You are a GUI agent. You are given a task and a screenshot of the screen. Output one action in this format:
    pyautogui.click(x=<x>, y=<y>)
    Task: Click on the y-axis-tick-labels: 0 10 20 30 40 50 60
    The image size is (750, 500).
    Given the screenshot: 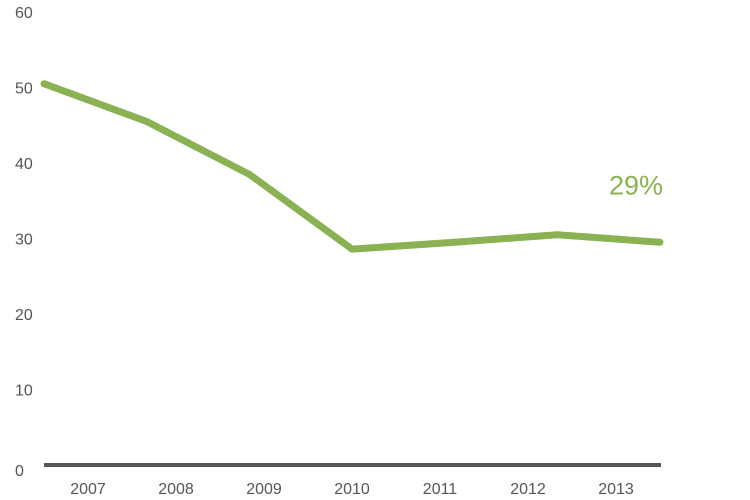 What is the action you would take?
    pyautogui.click(x=24, y=242)
    